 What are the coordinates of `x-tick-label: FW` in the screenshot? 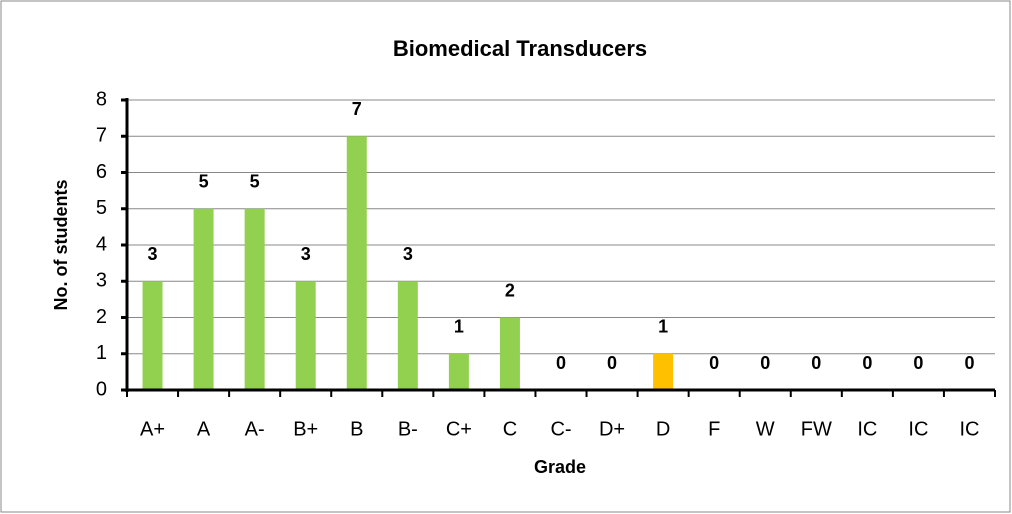 It's located at (816, 429).